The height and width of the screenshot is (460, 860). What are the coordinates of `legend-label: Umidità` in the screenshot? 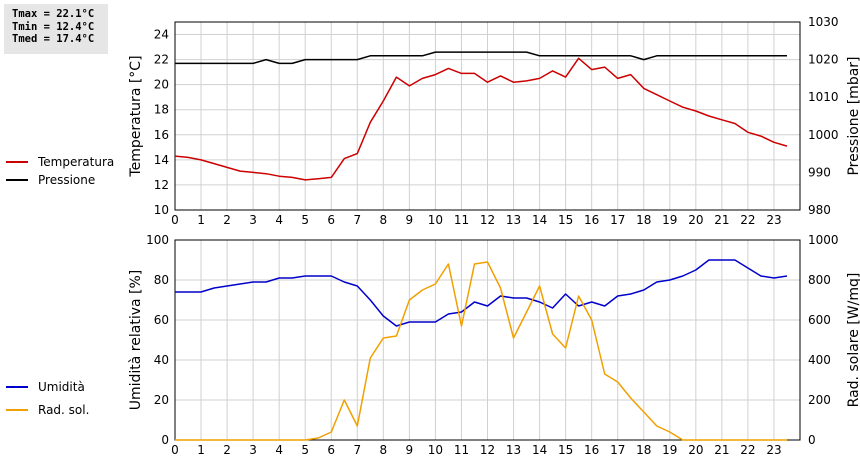 It's located at (61, 387).